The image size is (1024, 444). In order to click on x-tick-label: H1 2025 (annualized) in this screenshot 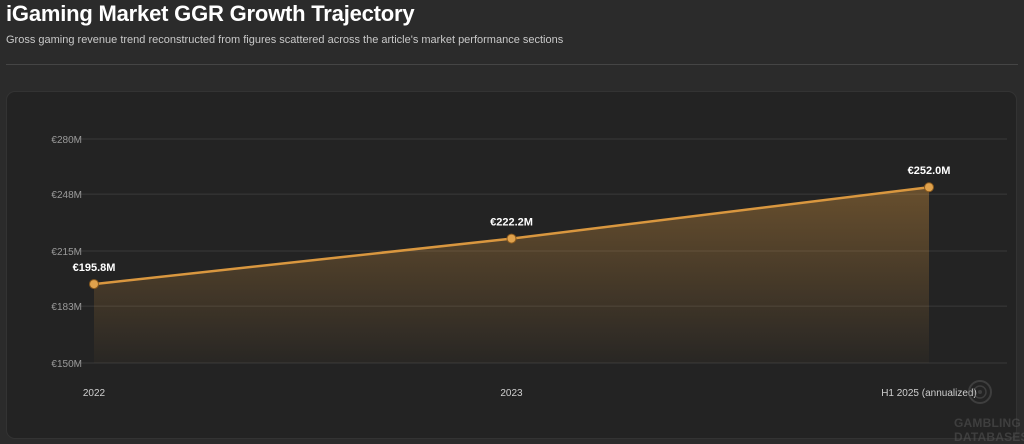, I will do `click(929, 393)`.